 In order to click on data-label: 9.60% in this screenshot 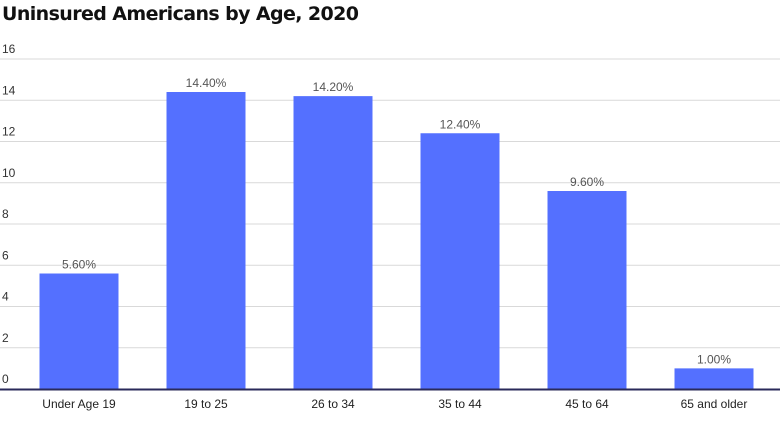, I will do `click(587, 182)`.